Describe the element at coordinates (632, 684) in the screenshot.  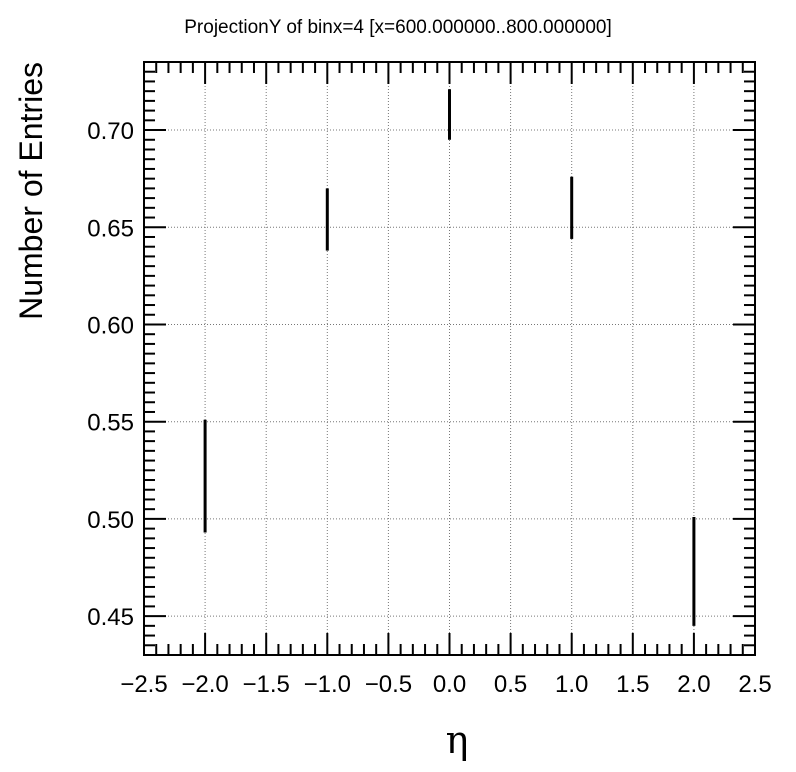
I see `x-tick-label: 1.5` at that location.